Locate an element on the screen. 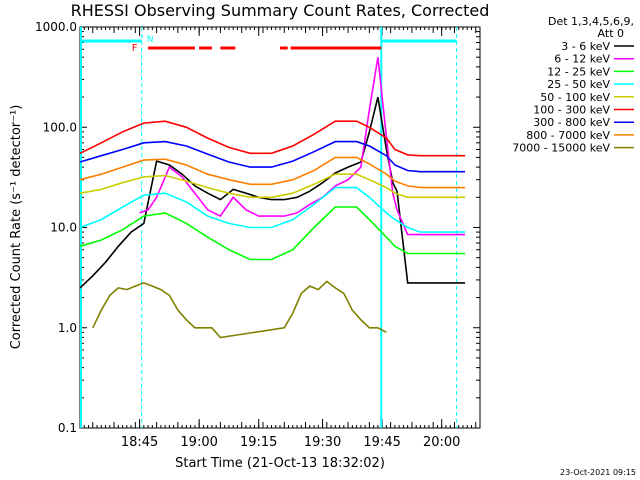  x-tick-label: 19:00 is located at coordinates (198, 442).